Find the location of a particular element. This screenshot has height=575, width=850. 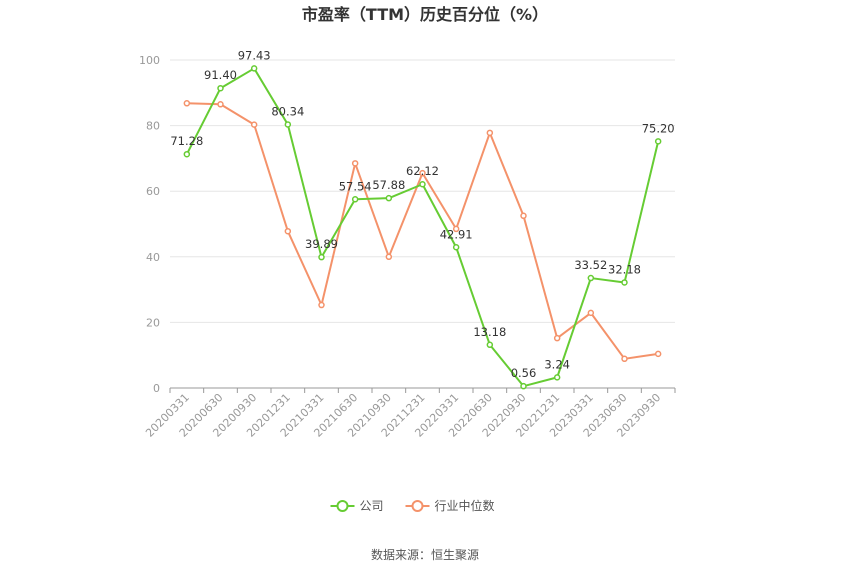

data-label: 3.24 is located at coordinates (557, 364).